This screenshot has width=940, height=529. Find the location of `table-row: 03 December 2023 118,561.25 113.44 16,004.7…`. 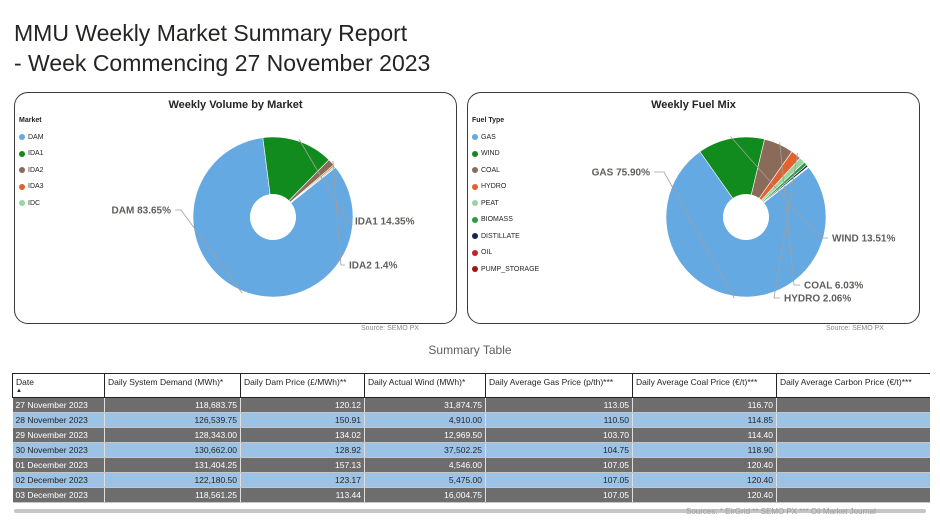

table-row: 03 December 2023 118,561.25 113.44 16,004.7… is located at coordinates (471, 495).